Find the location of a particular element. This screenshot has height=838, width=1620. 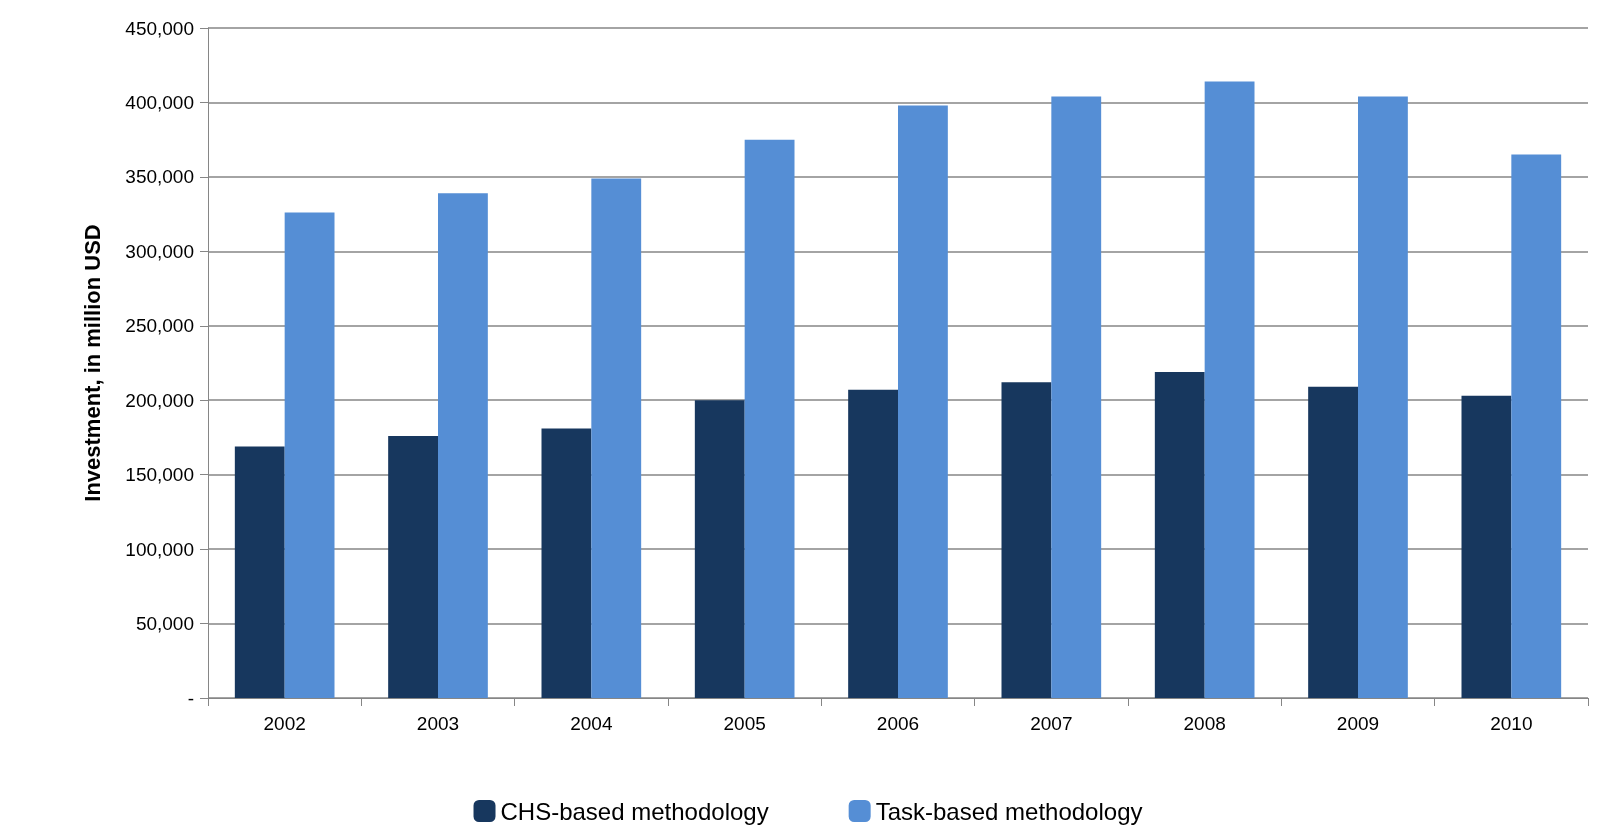

x-tick-label: 2006 is located at coordinates (898, 723).